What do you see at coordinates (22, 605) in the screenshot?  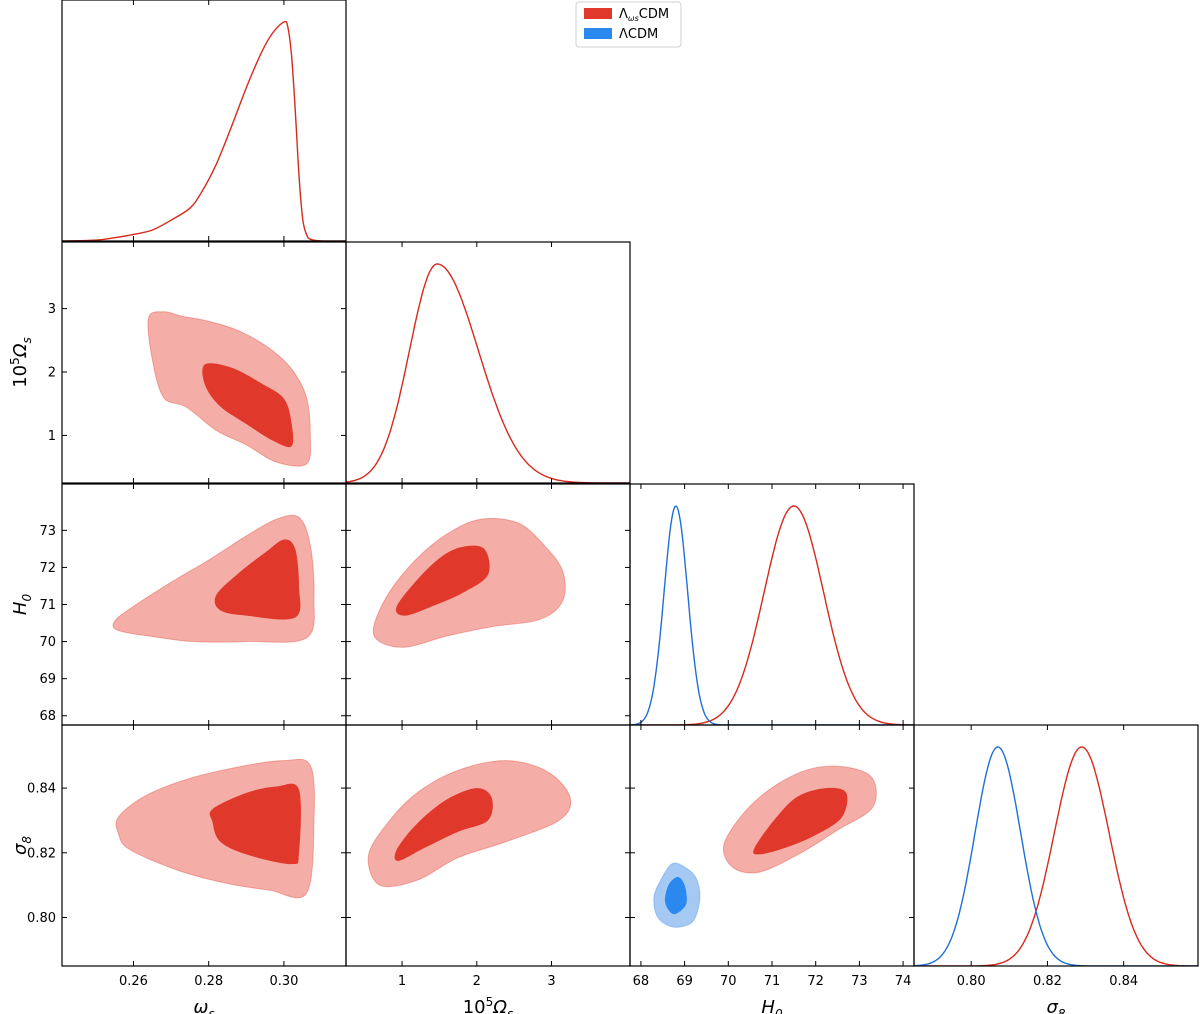 I see `ylabel-H0: H0` at bounding box center [22, 605].